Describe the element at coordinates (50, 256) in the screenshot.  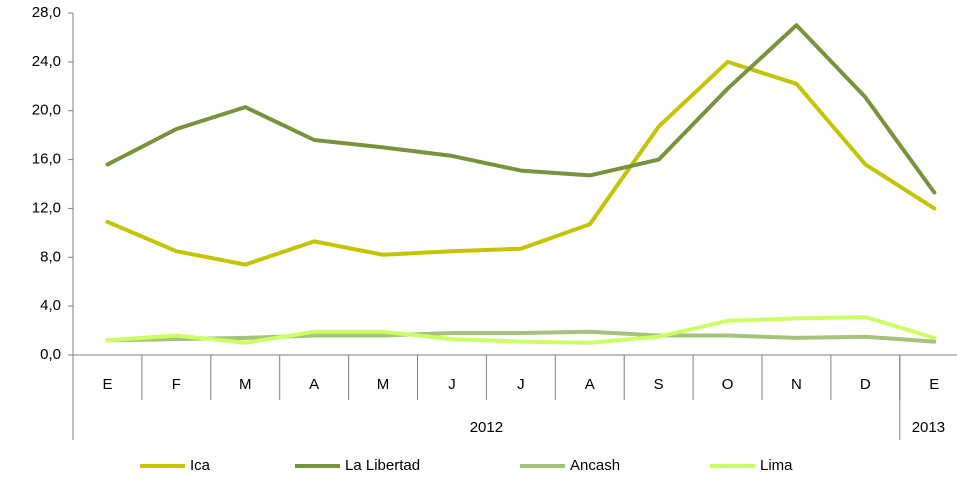
I see `y-tick-label: 8,0` at that location.